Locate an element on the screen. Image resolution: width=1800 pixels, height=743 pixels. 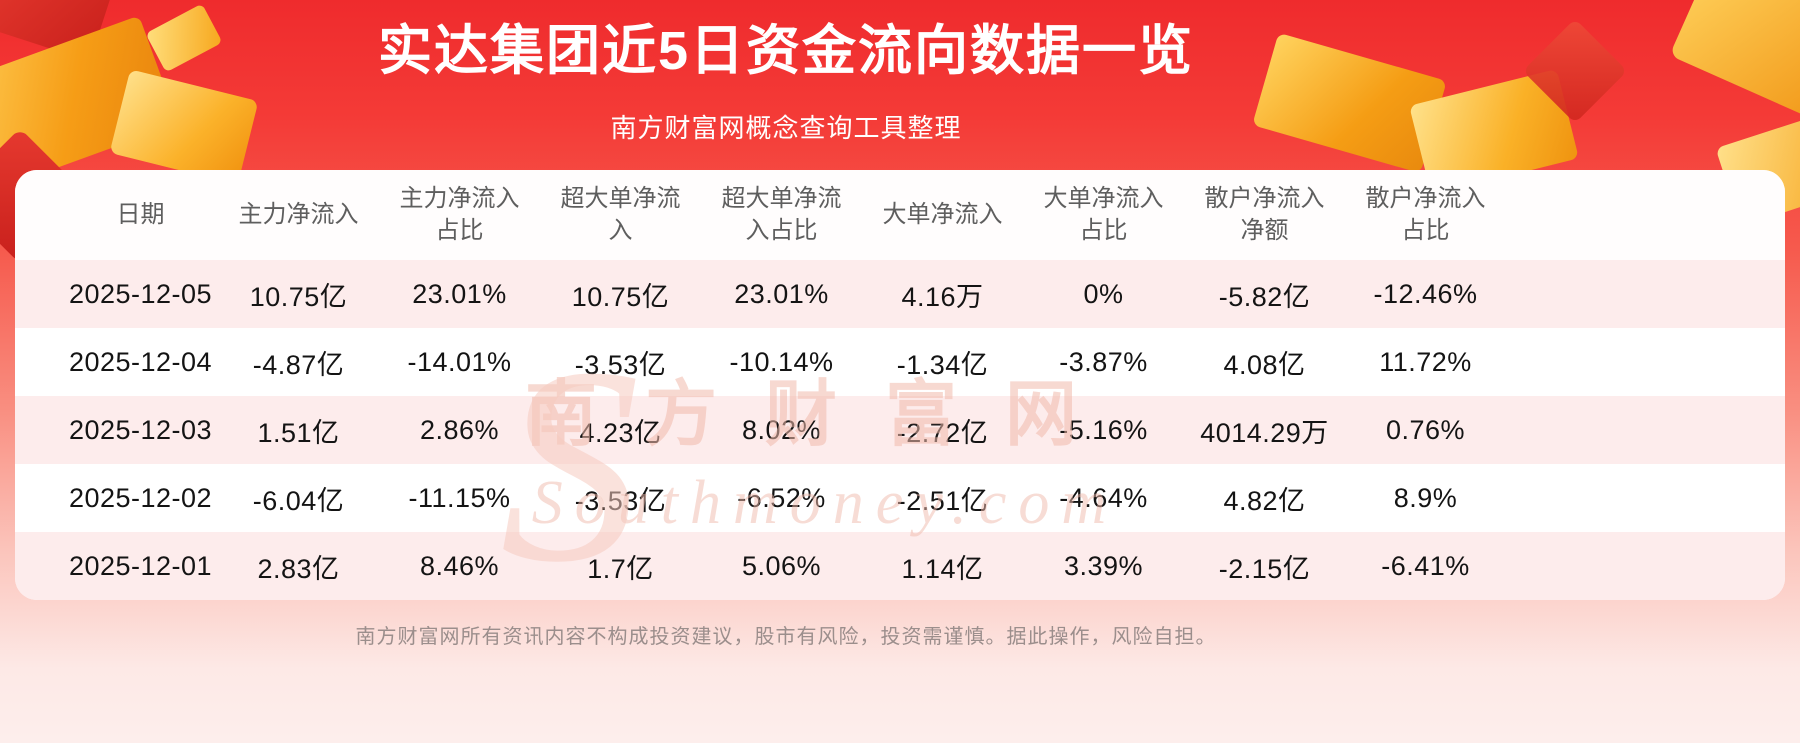
table-cell: 0.76% is located at coordinates (1425, 429).